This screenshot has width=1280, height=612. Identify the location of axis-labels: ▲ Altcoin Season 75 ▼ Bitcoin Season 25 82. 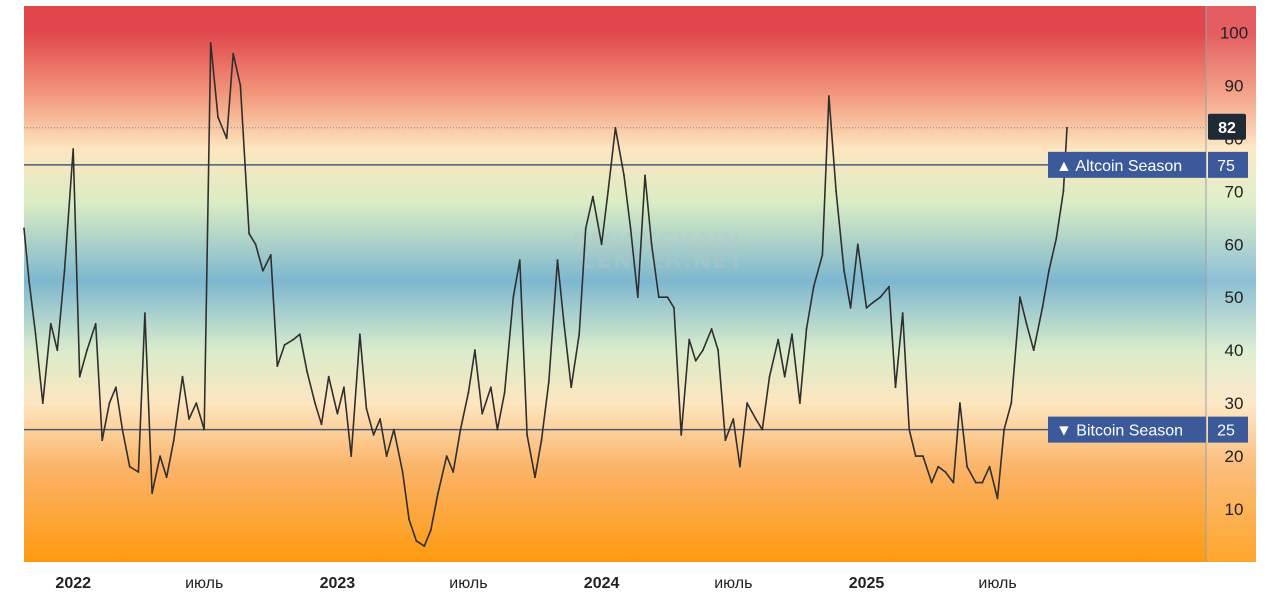
(1148, 278).